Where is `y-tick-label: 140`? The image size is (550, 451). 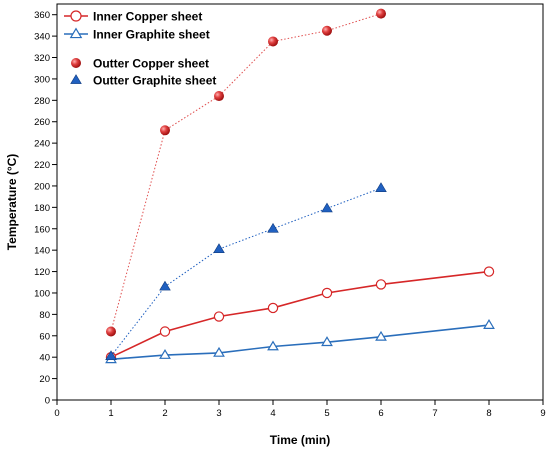 y-tick-label: 140 is located at coordinates (42, 251).